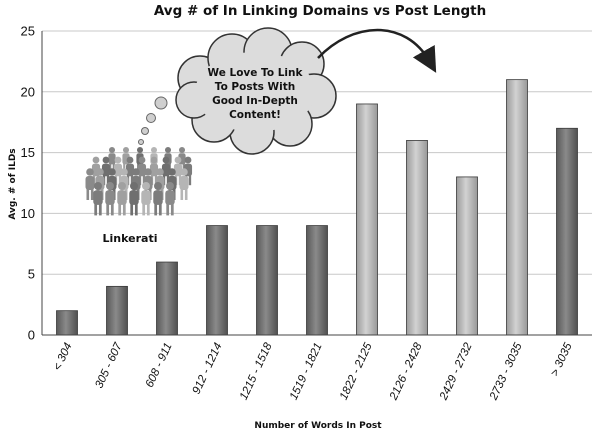 The height and width of the screenshot is (436, 601). What do you see at coordinates (377, 50) in the screenshot?
I see `annotation-arrow` at bounding box center [377, 50].